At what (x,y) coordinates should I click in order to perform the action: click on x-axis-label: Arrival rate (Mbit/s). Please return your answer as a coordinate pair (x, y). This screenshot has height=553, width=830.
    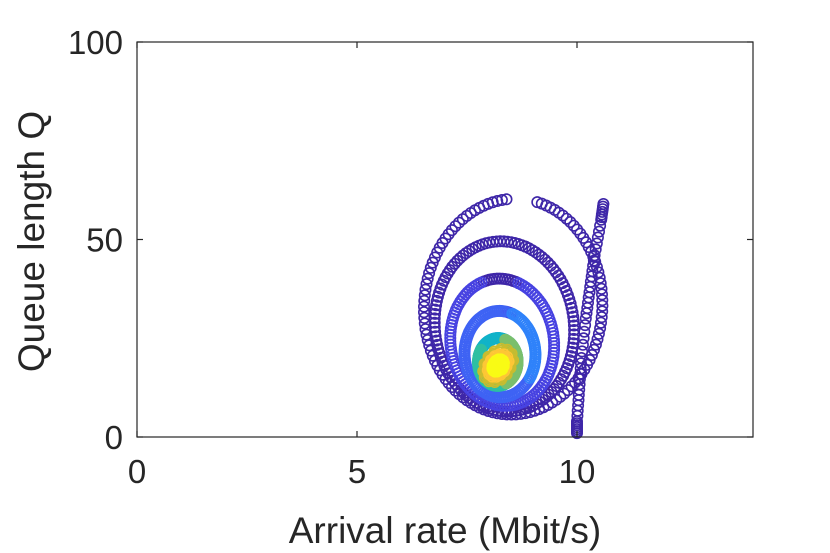
    Looking at the image, I should click on (445, 530).